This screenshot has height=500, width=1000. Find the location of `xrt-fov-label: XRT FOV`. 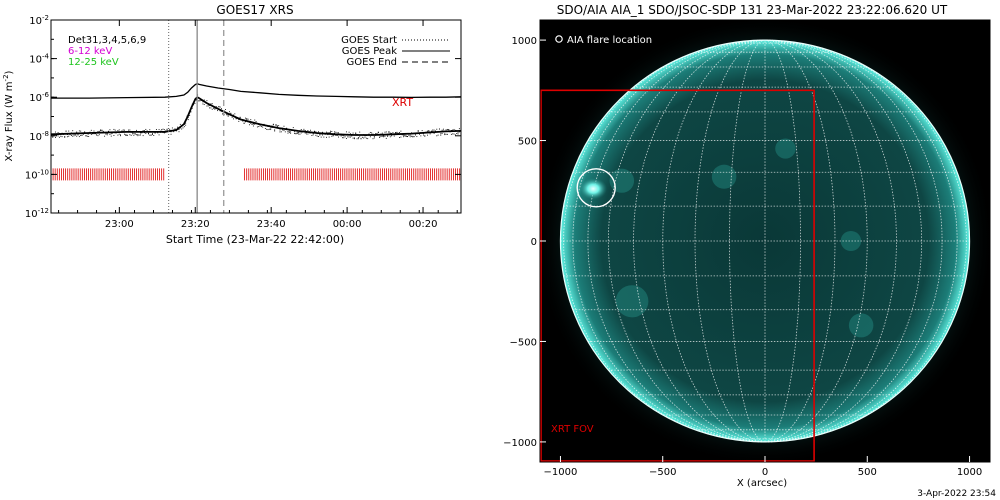

xrt-fov-label: XRT FOV is located at coordinates (572, 429).